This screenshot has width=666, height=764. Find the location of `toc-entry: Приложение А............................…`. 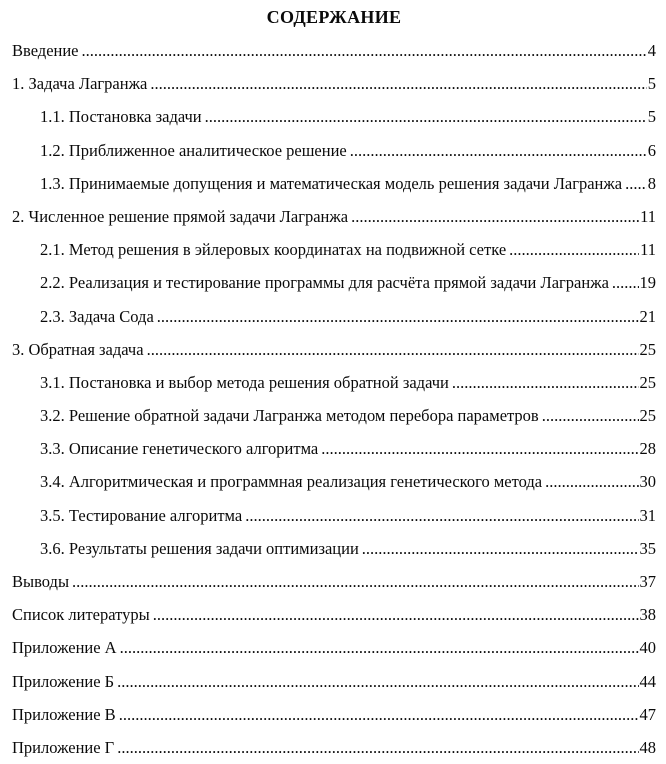

toc-entry: Приложение А............................… is located at coordinates (334, 647).